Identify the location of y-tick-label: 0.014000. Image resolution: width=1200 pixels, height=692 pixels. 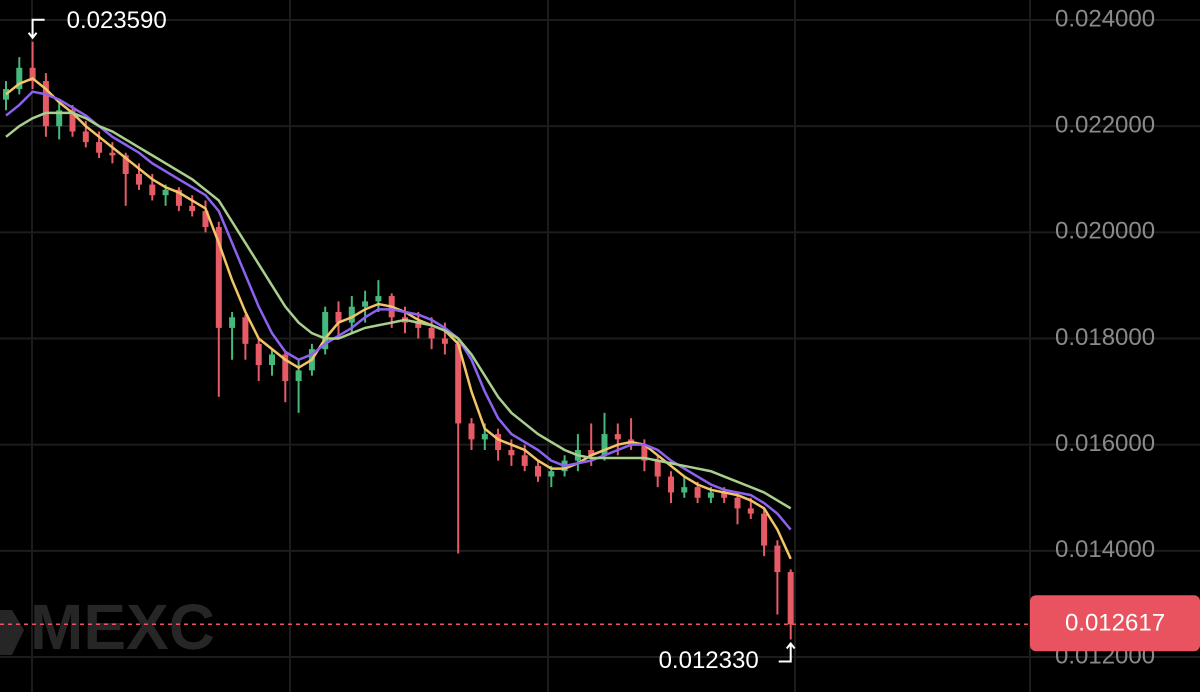
(1105, 549).